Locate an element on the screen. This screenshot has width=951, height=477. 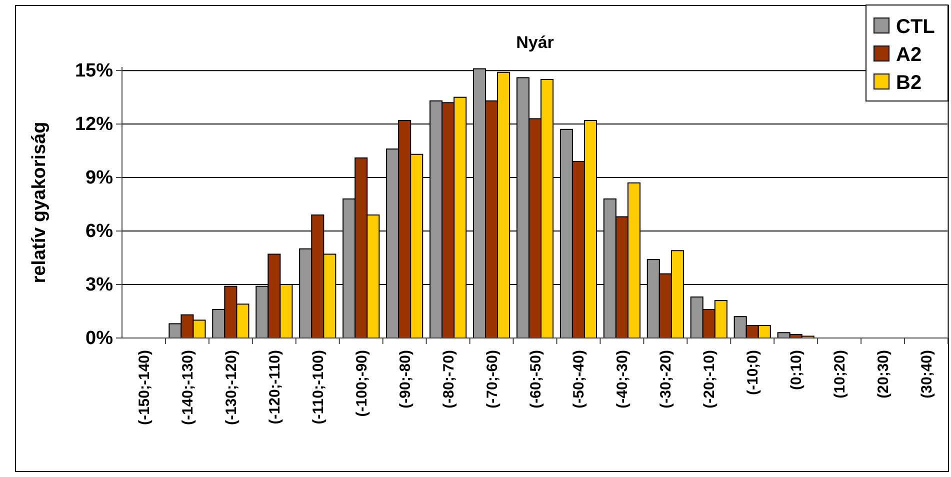
y-axis-title: relatív gyakoriság is located at coordinates (39, 203).